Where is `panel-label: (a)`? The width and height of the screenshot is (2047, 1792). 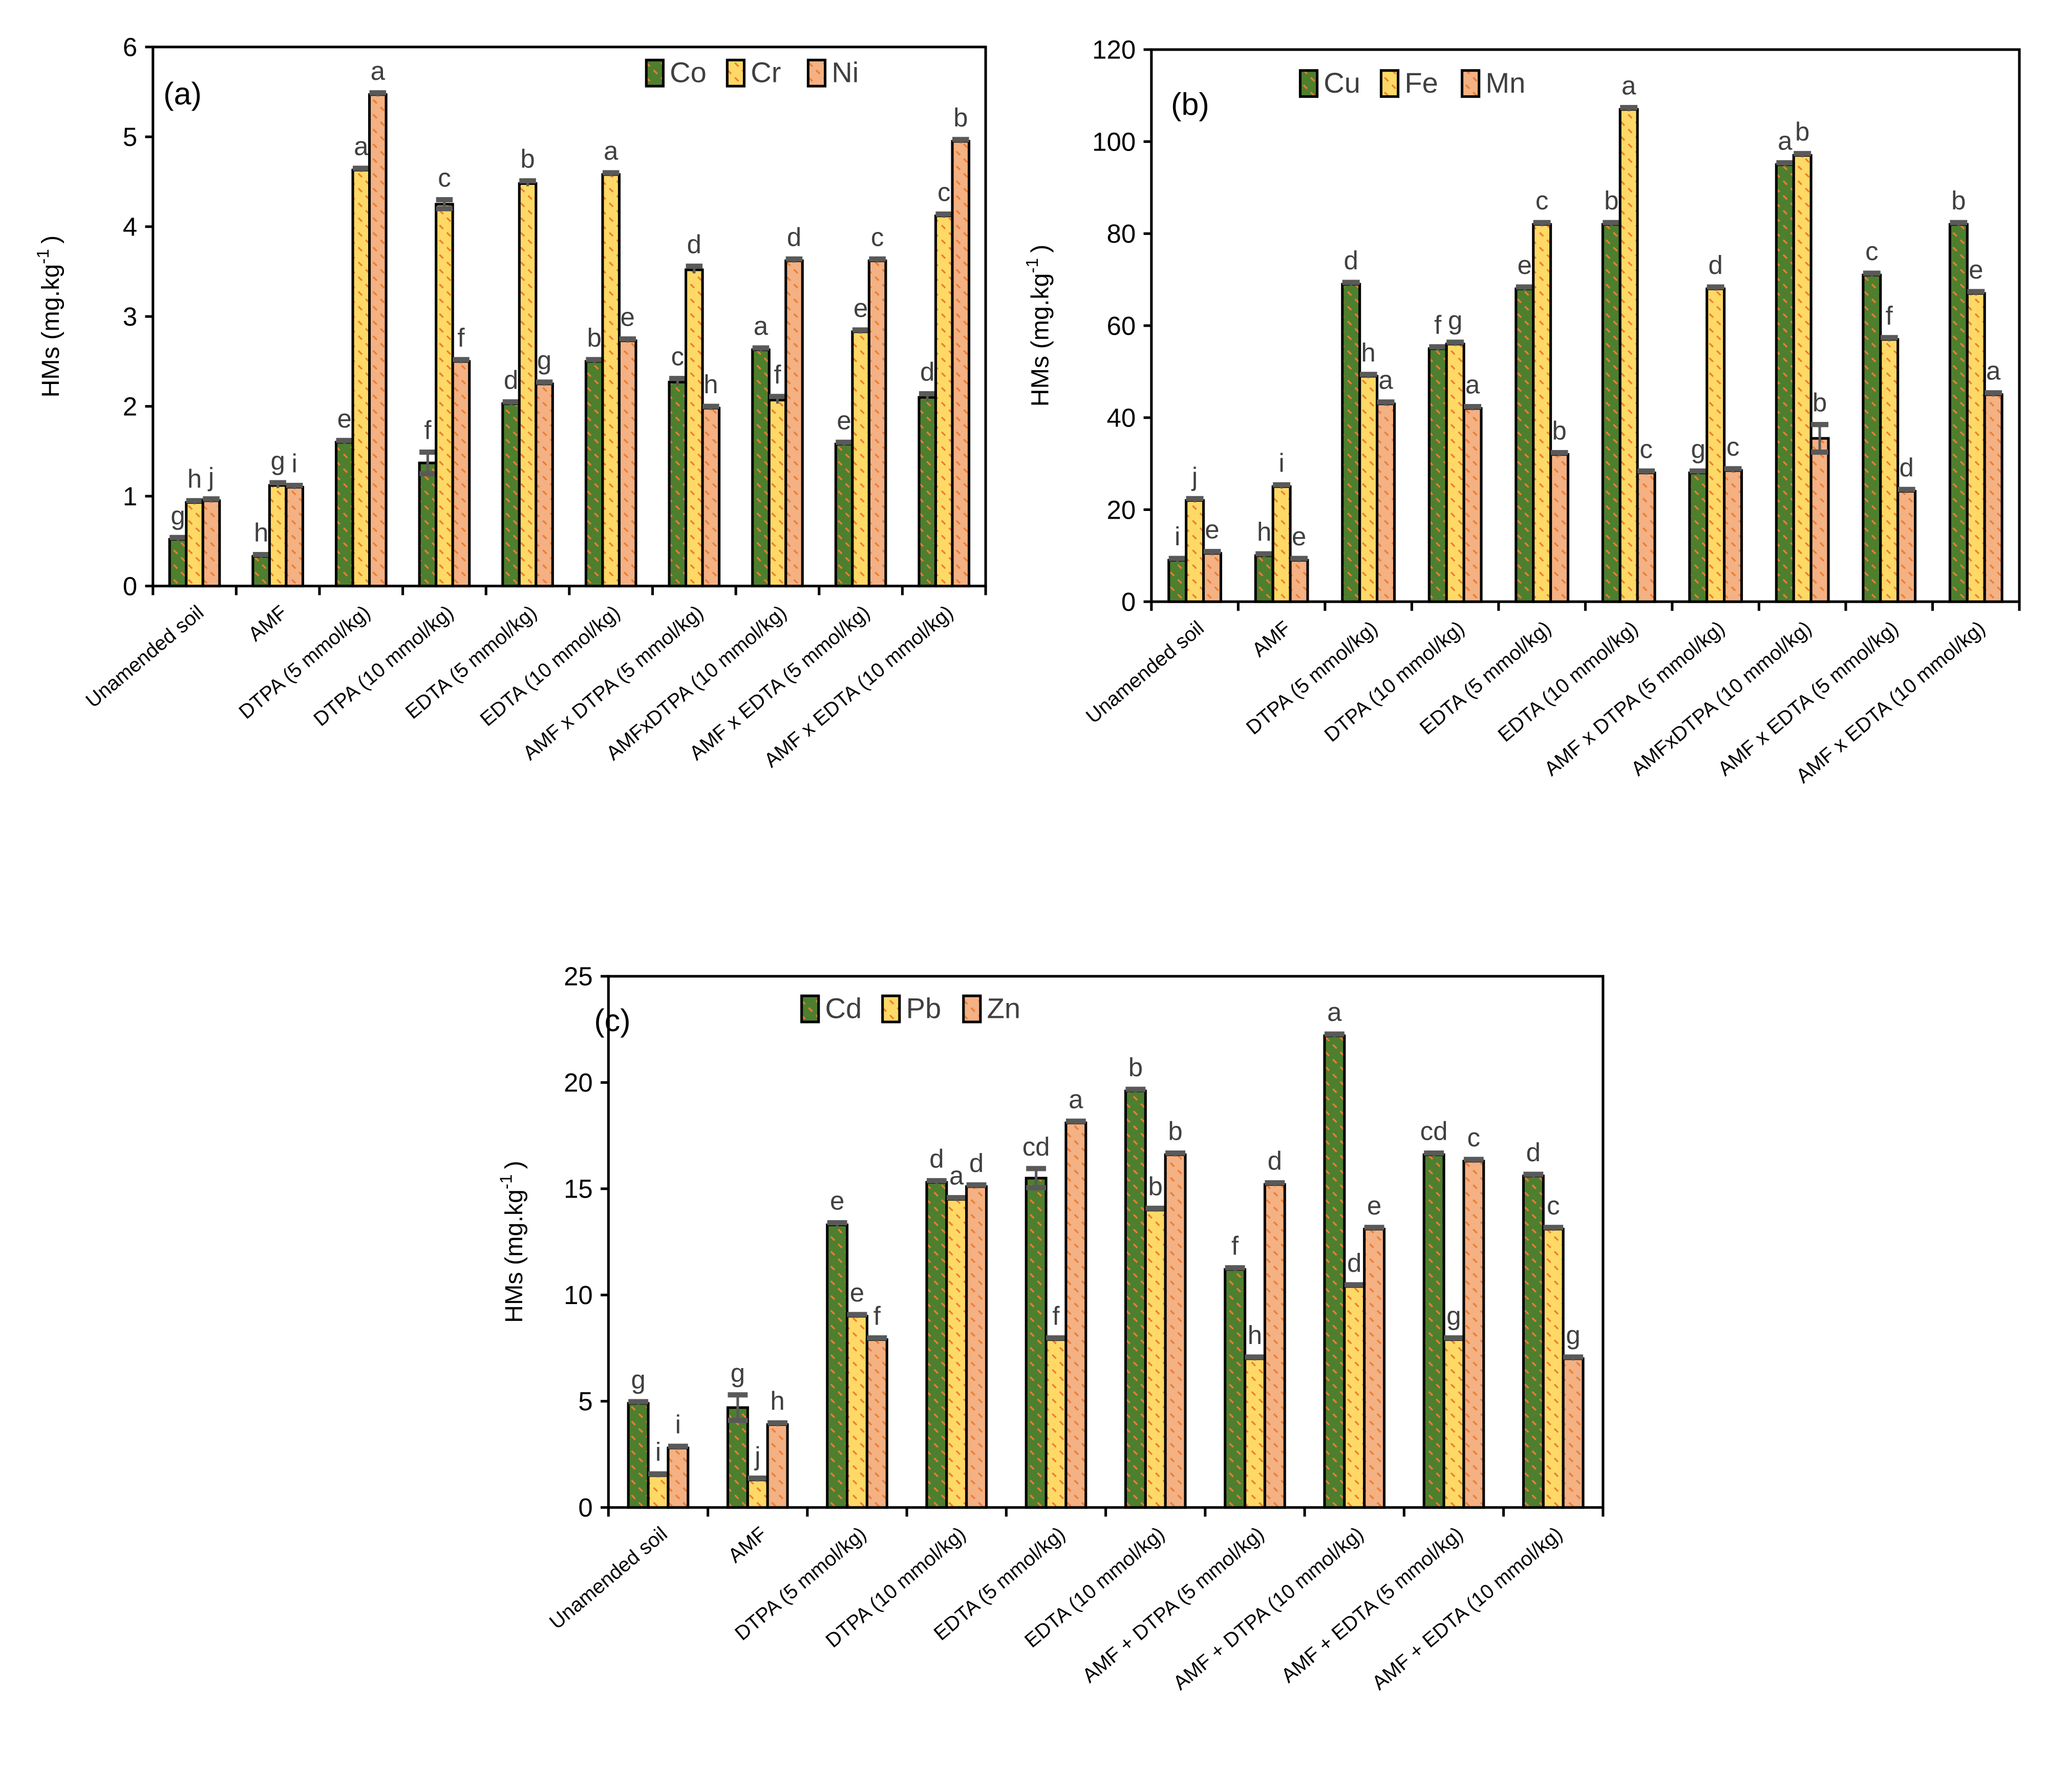 panel-label: (a) is located at coordinates (182, 93).